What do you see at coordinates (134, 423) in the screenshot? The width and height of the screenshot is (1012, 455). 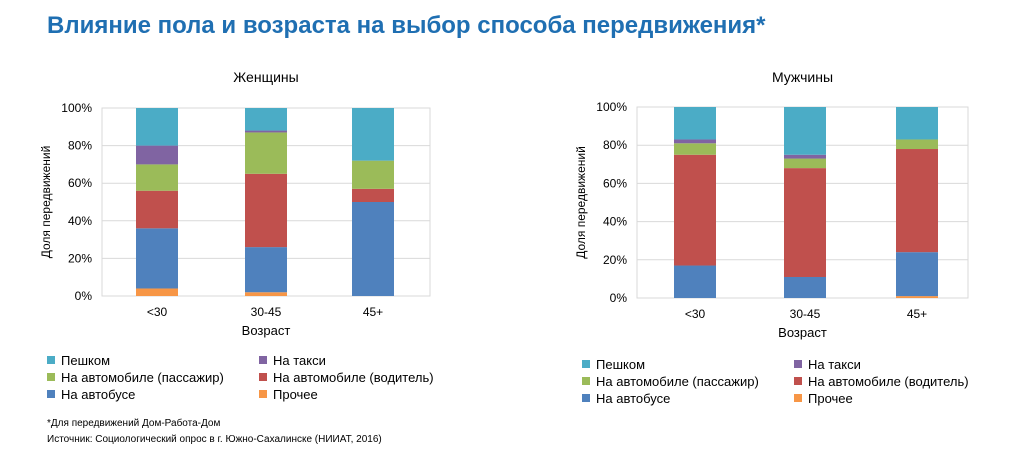 I see `footnote-note: *Для передвижений Дом-Работа-Дом` at bounding box center [134, 423].